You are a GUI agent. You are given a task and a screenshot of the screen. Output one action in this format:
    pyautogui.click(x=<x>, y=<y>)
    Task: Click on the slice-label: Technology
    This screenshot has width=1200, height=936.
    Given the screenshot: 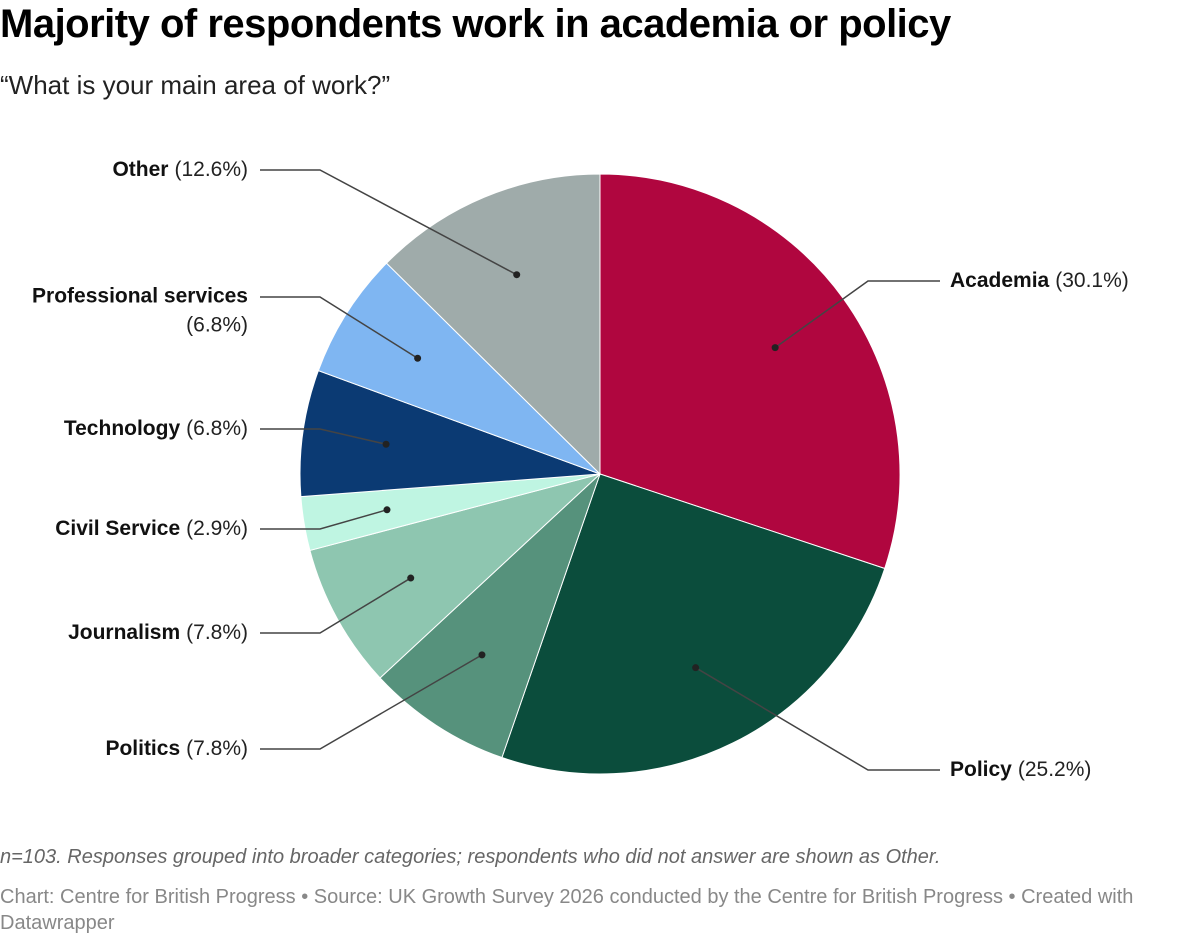 What is the action you would take?
    pyautogui.click(x=122, y=428)
    